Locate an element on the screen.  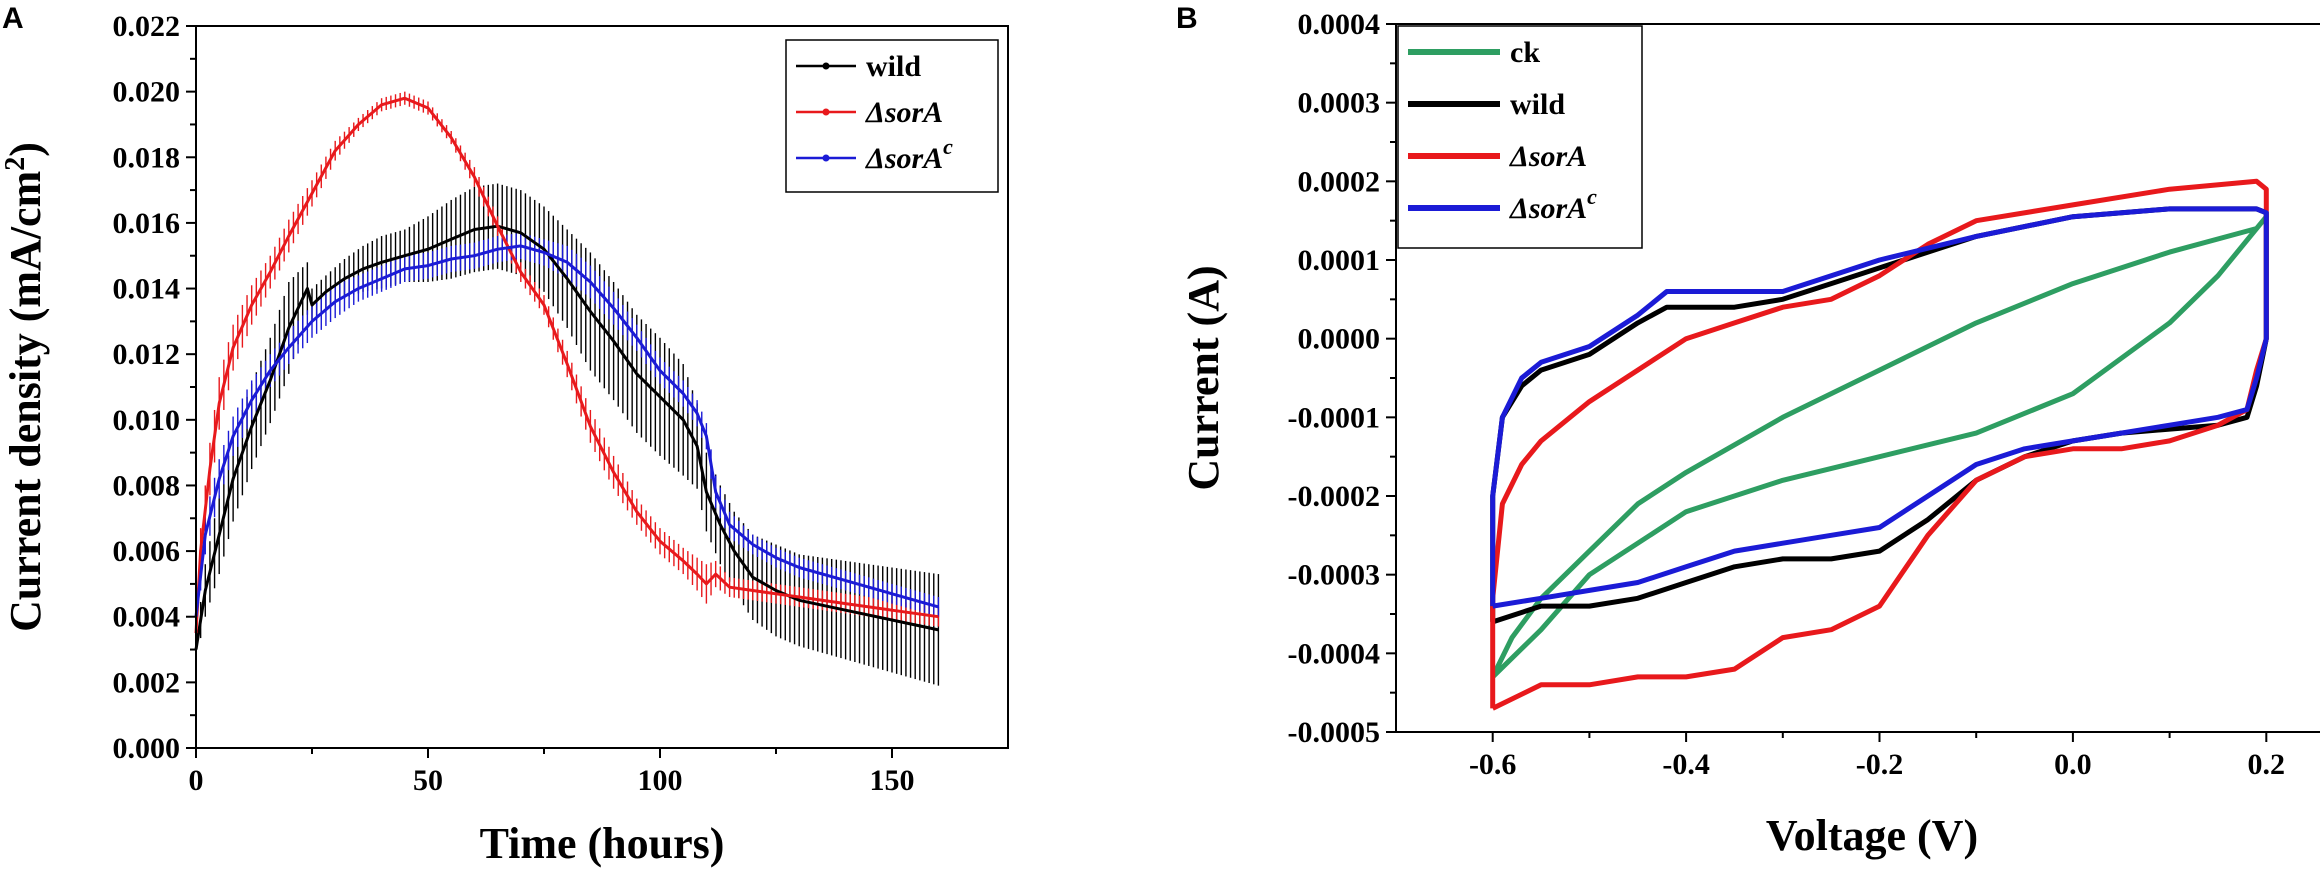
panel-a-letter: A is located at coordinates (13, 18).